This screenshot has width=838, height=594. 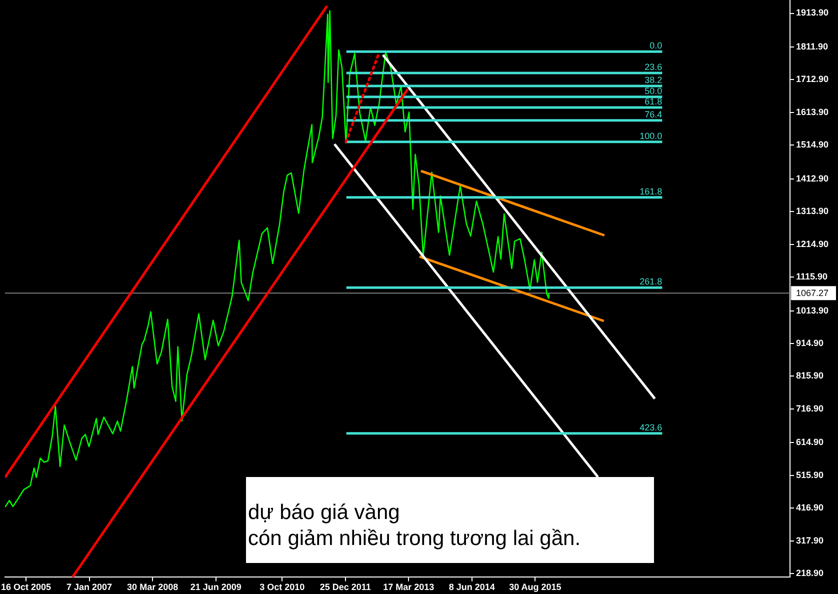 What do you see at coordinates (810, 343) in the screenshot?
I see `y-tick-label: 914.90` at bounding box center [810, 343].